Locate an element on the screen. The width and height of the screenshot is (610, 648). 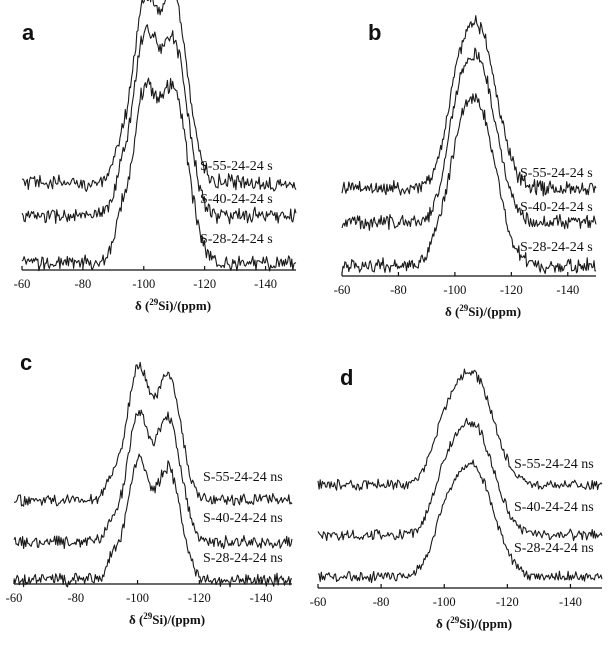
panel-letter: b is located at coordinates (374, 32).